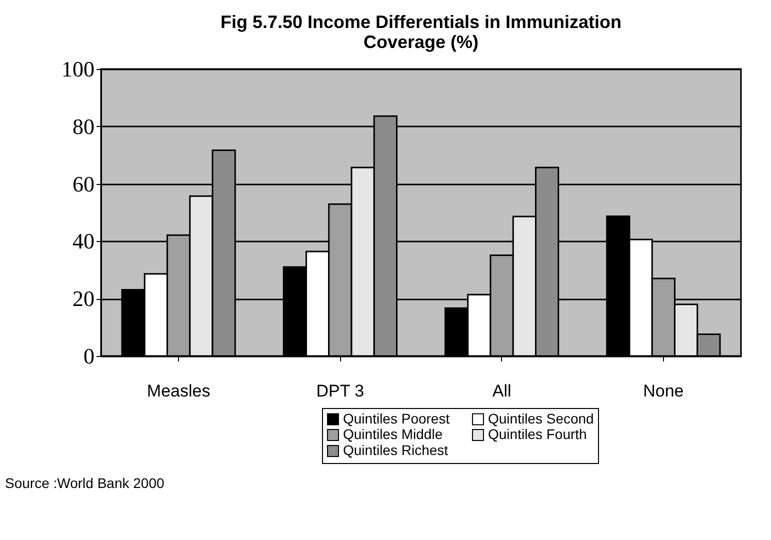  I want to click on legend-label: Quintiles Richest, so click(395, 450).